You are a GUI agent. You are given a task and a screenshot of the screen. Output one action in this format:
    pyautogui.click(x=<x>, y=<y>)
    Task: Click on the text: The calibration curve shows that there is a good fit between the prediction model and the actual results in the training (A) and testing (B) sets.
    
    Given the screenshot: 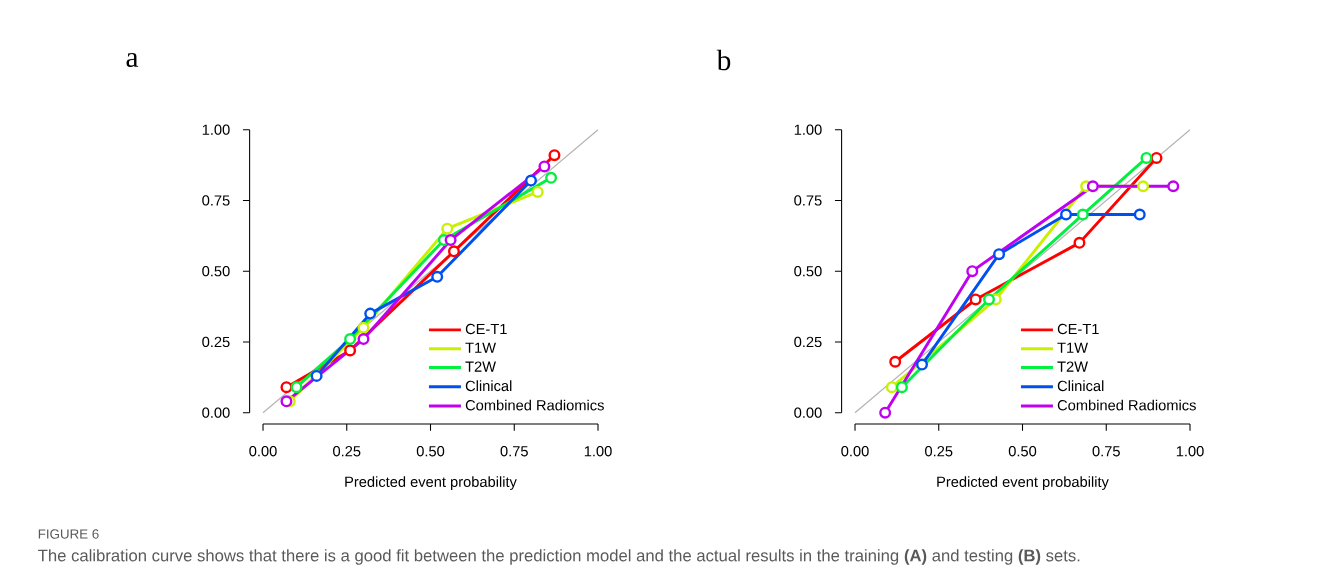 What is the action you would take?
    pyautogui.click(x=559, y=557)
    